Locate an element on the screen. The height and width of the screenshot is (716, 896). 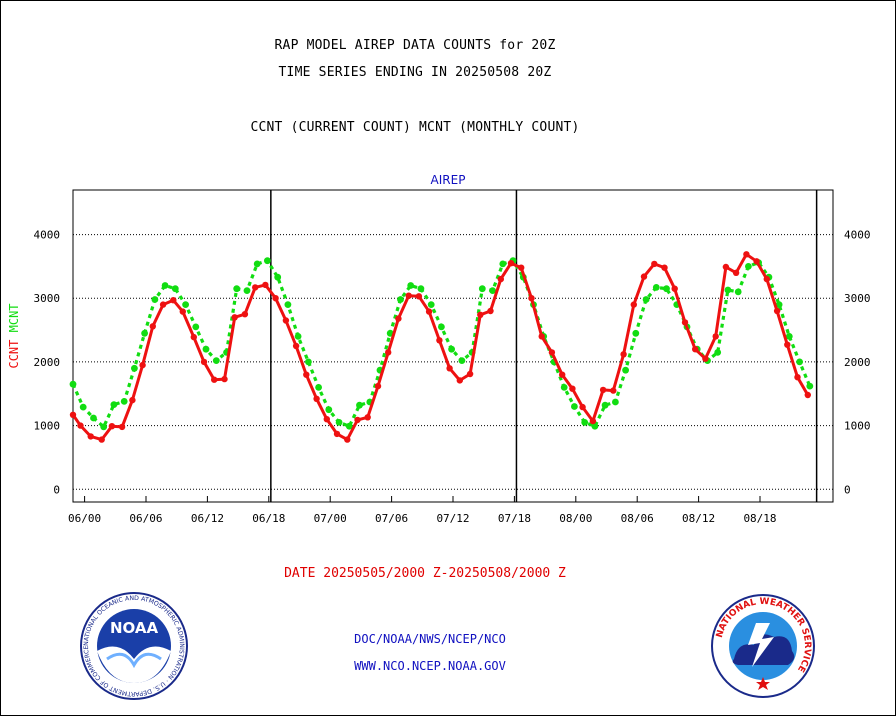
x-tick-label: 08/12 is located at coordinates (698, 518).